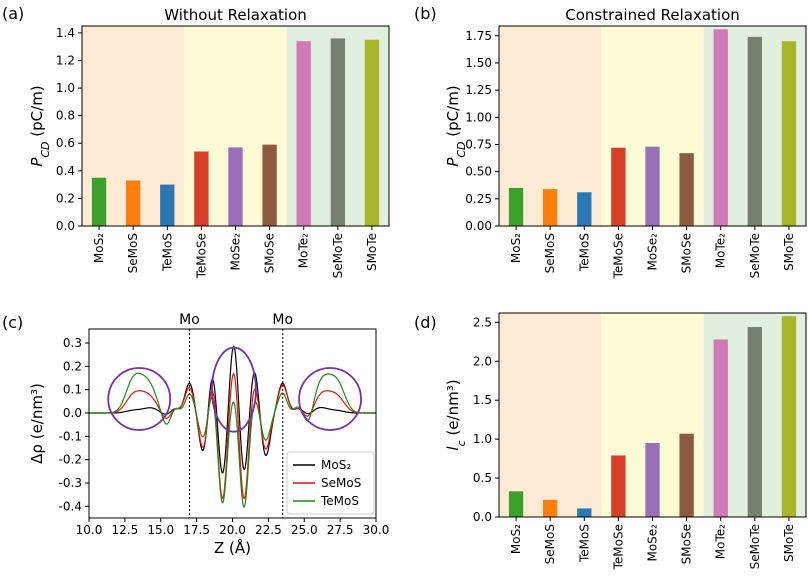 The width and height of the screenshot is (809, 578). I want to click on y-tick-label: 0.8, so click(65, 116).